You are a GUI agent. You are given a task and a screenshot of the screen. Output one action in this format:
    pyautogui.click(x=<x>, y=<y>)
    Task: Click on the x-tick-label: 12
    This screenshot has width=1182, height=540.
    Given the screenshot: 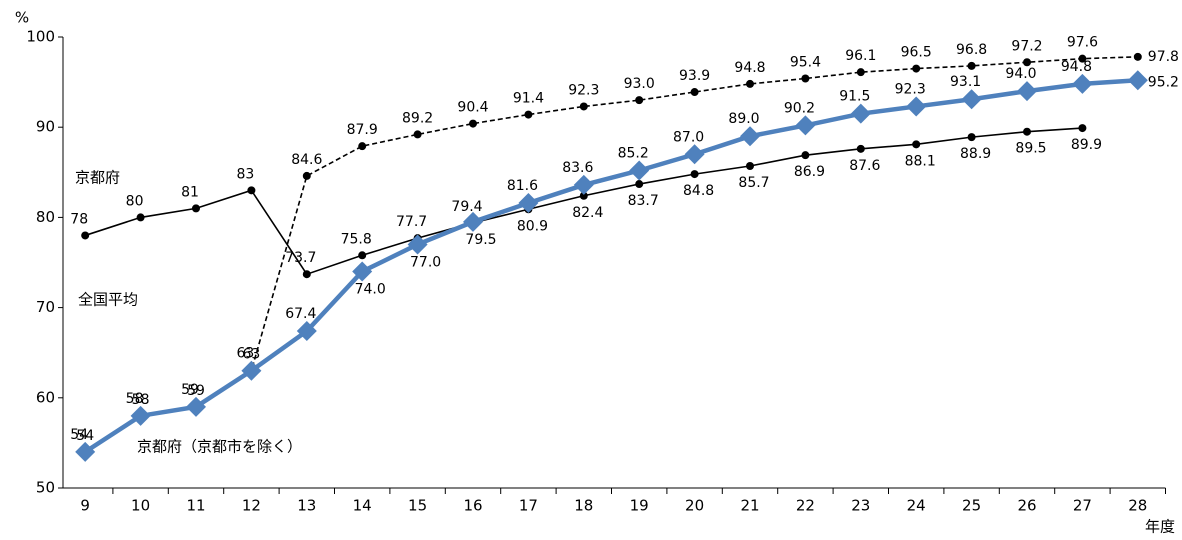 What is the action you would take?
    pyautogui.click(x=251, y=506)
    